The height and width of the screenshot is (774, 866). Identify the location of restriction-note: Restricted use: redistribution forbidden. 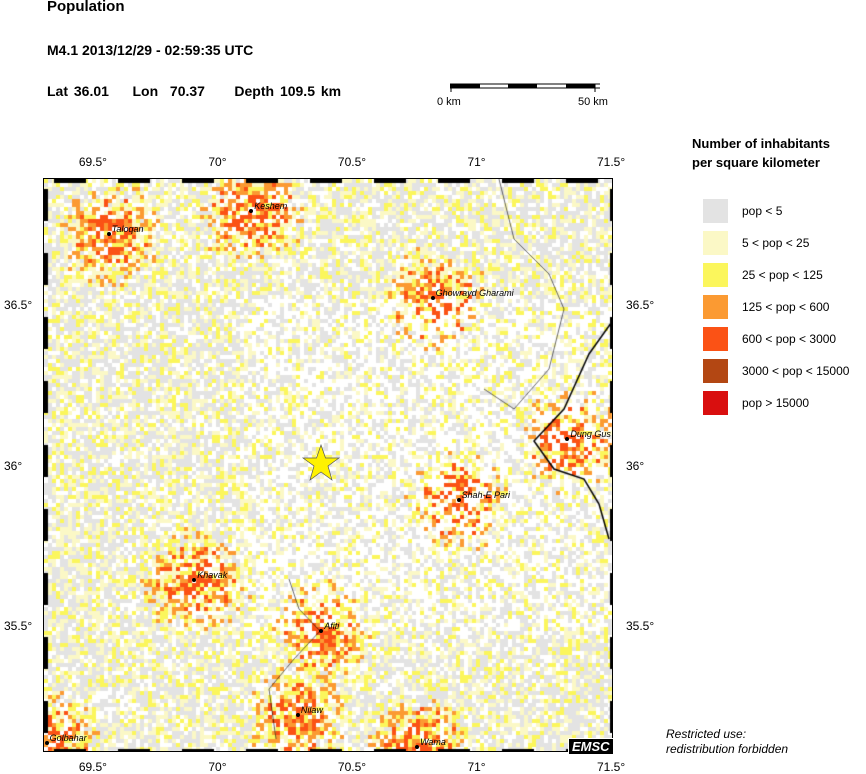
(727, 742).